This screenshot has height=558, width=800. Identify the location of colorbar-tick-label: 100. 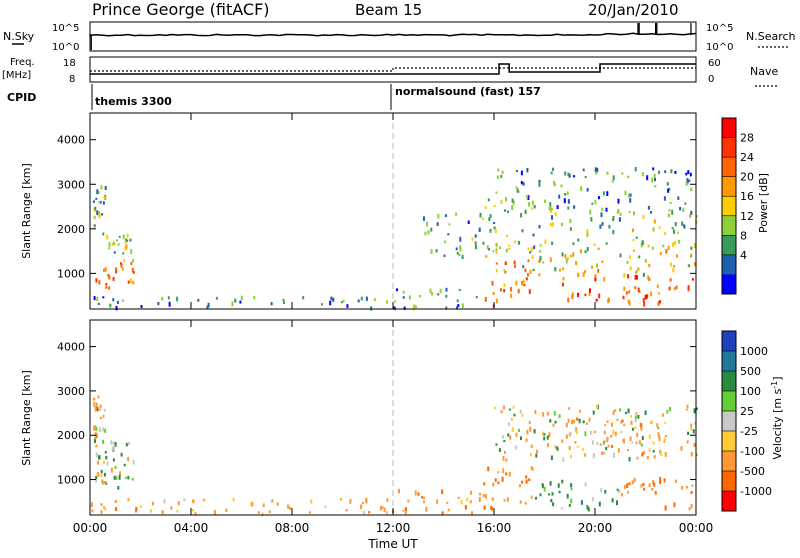
(750, 391).